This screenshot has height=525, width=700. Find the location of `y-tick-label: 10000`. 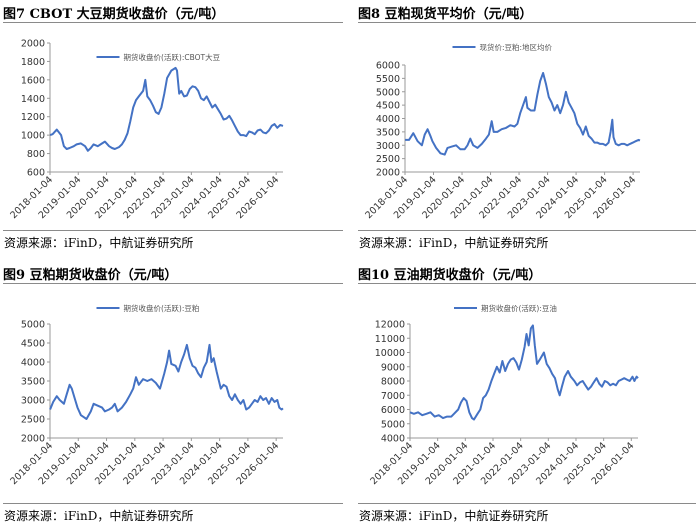

y-tick-label: 10000 is located at coordinates (390, 353).